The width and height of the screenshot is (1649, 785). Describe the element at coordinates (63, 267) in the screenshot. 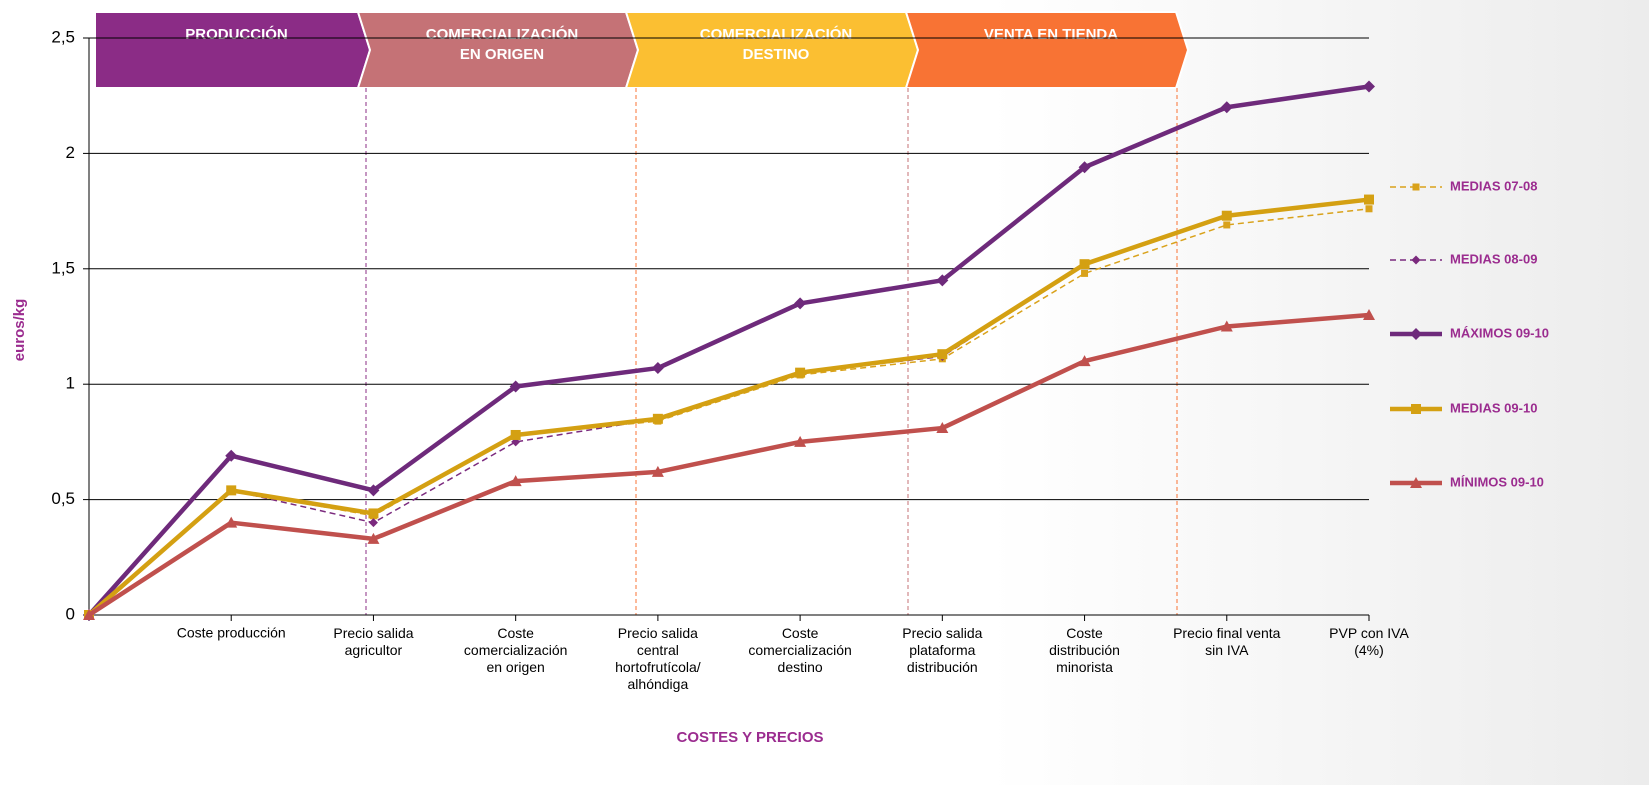

I see `y-tick-label: 1,5` at that location.